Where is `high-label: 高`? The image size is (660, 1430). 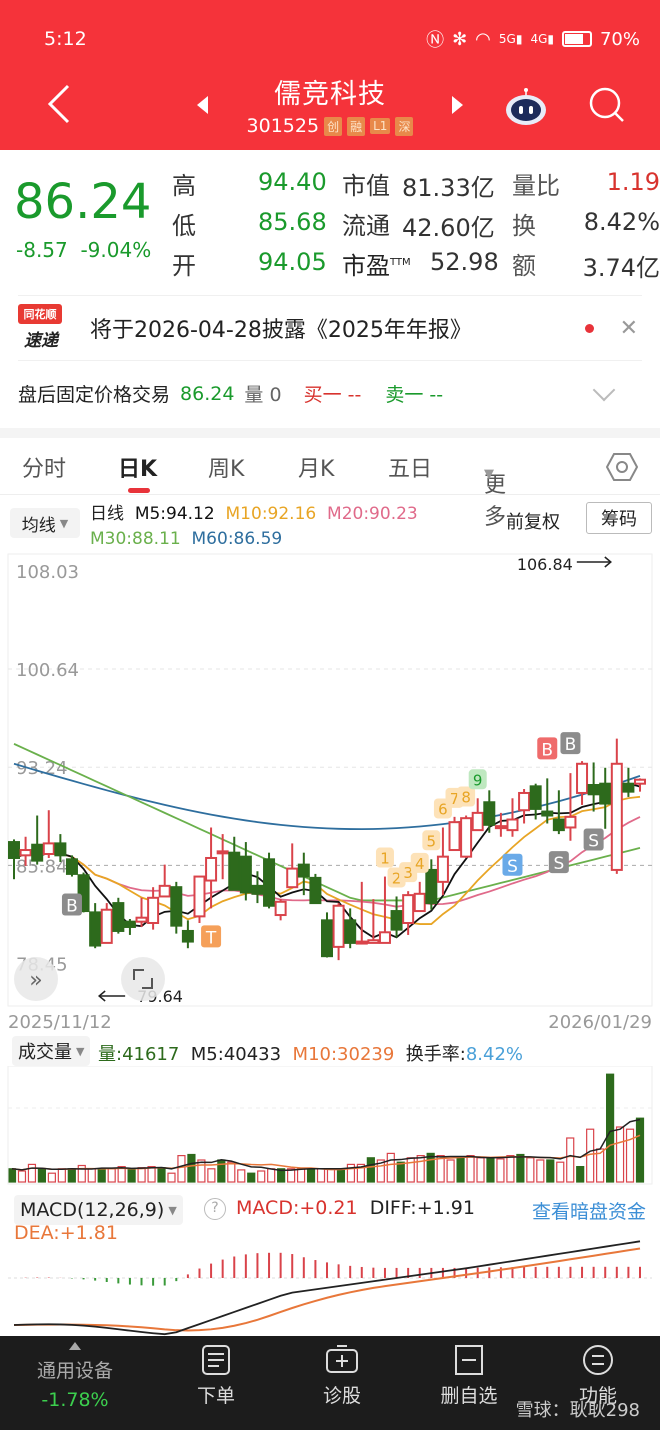
high-label: 高 is located at coordinates (184, 186).